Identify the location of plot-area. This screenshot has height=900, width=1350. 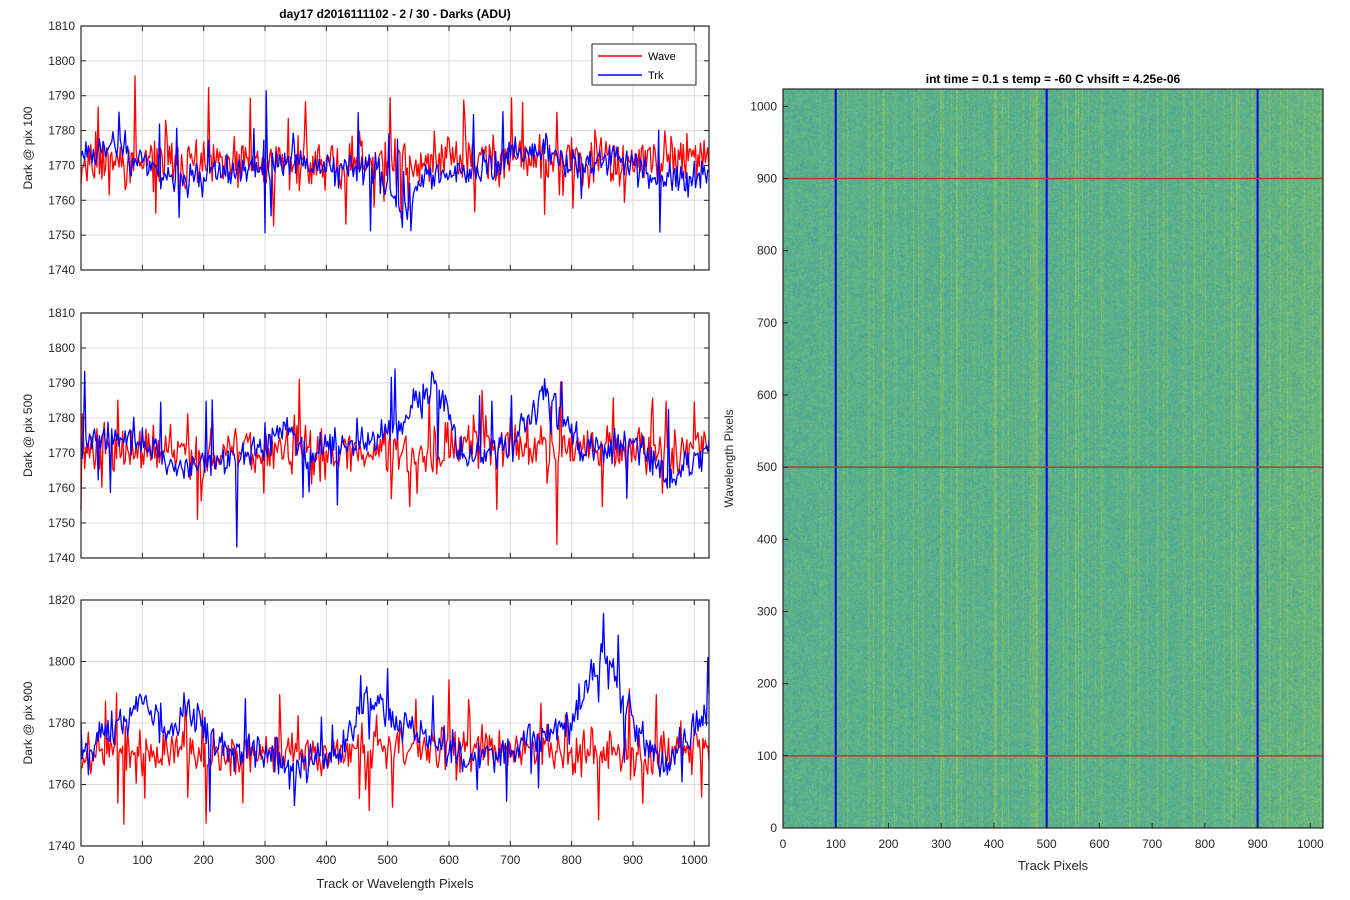
(395, 435).